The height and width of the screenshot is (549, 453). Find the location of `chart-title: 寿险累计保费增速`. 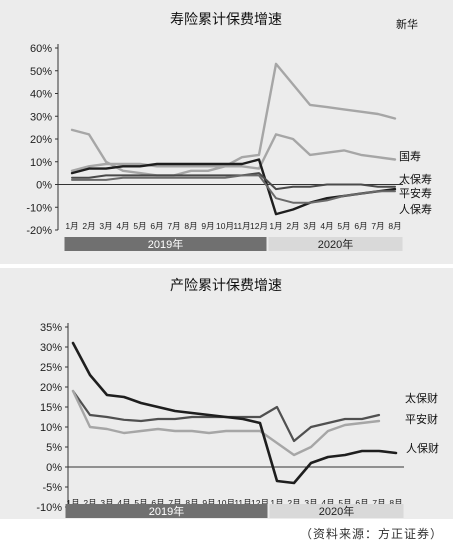

chart-title: 寿险累计保费增速 is located at coordinates (226, 19).